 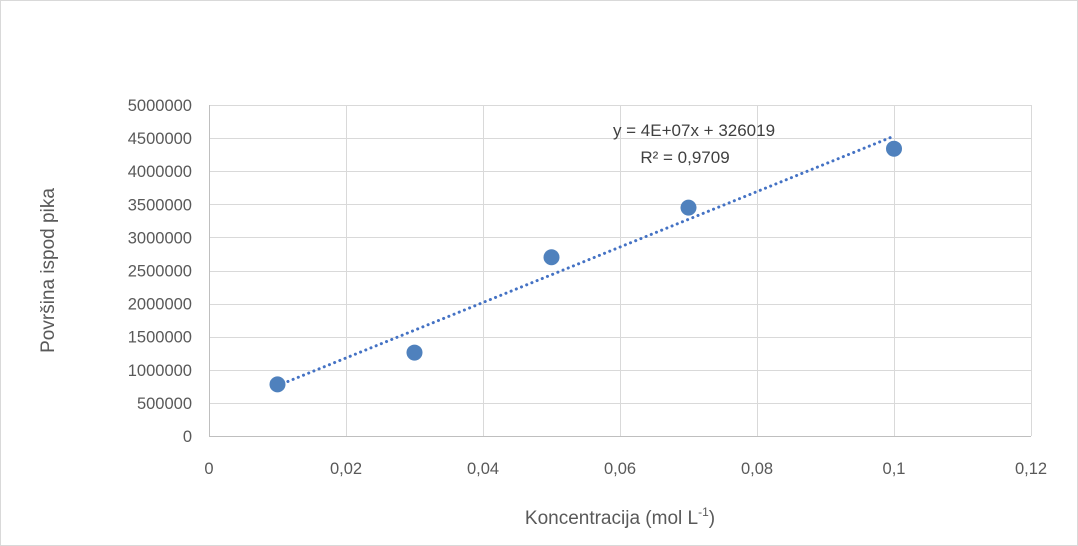 I want to click on y-tick-label: 1500000, so click(x=160, y=338).